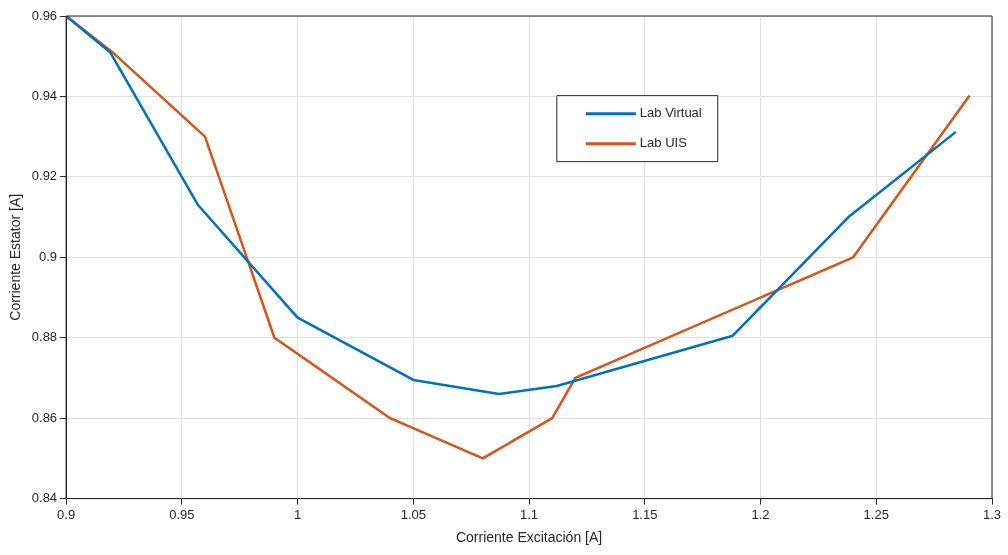 This screenshot has width=1008, height=555. I want to click on x-tick-label: 1.2, so click(760, 514).